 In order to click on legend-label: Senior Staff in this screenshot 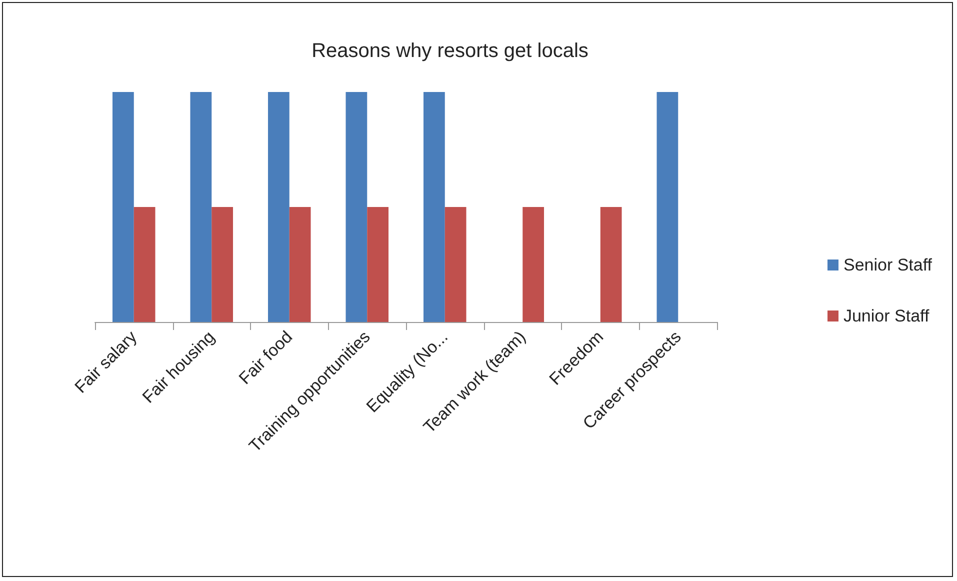, I will do `click(887, 265)`.